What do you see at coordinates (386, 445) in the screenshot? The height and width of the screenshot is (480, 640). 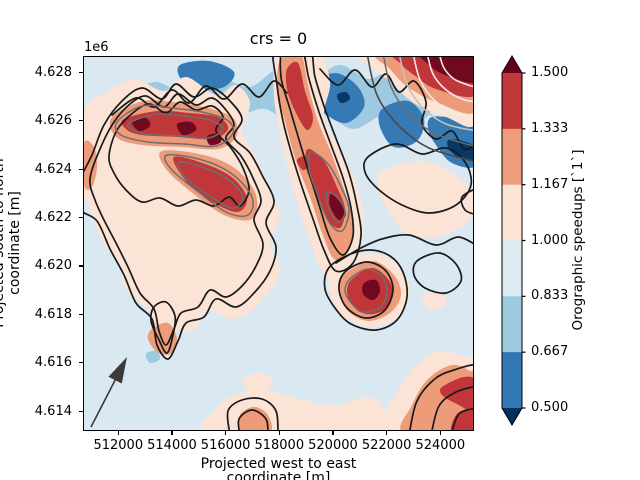 I see `x-tick-label: 522000` at bounding box center [386, 445].